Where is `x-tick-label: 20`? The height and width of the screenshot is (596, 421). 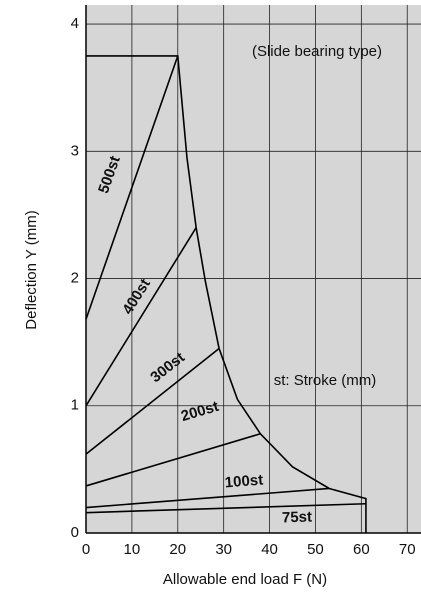
x-tick-label: 20 is located at coordinates (177, 549).